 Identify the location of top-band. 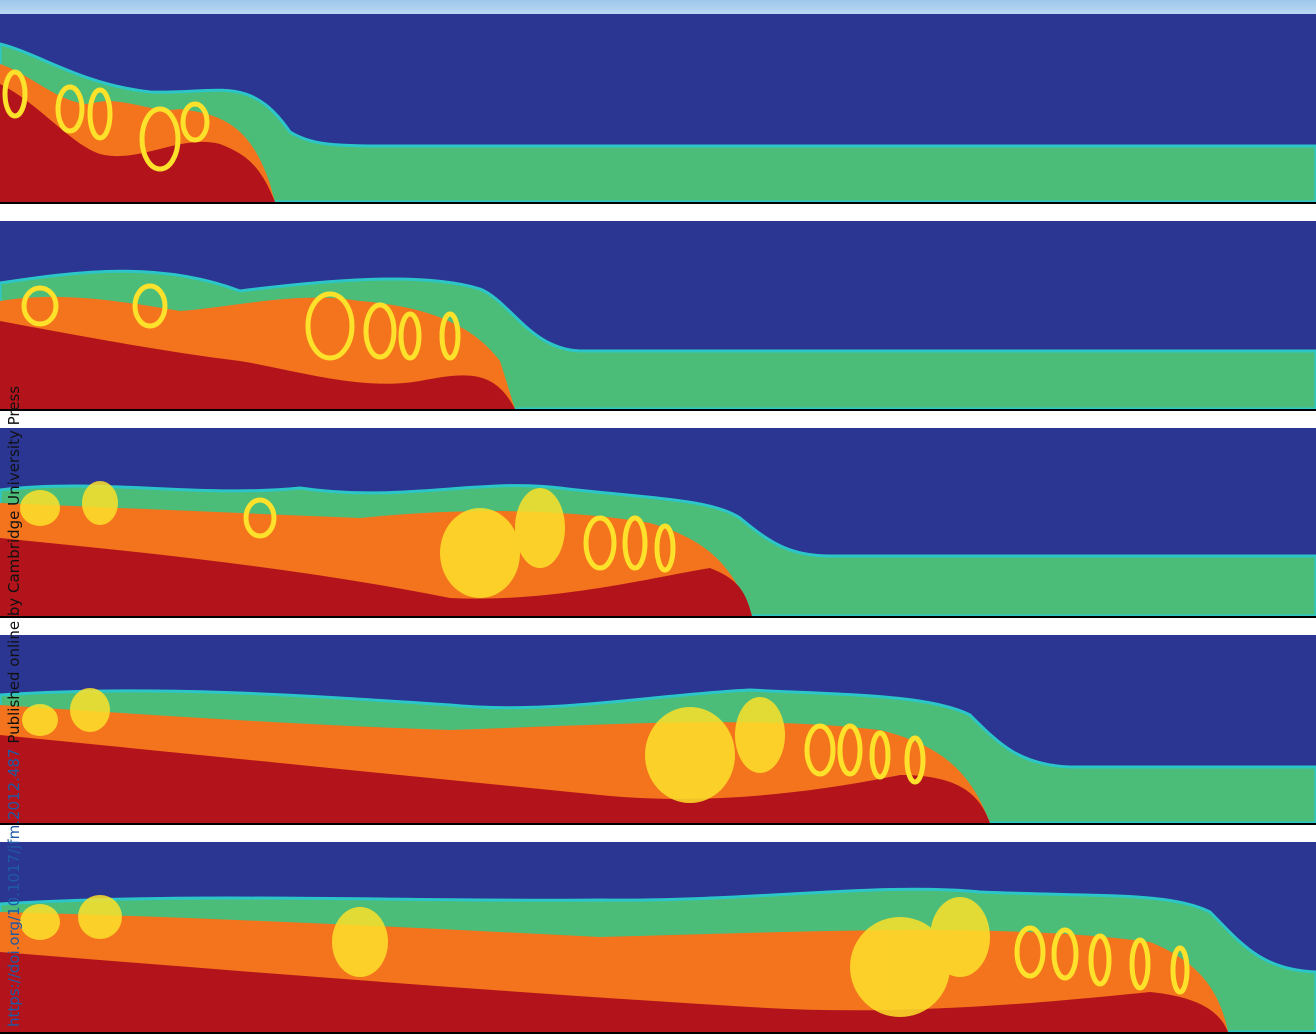
(658, 7).